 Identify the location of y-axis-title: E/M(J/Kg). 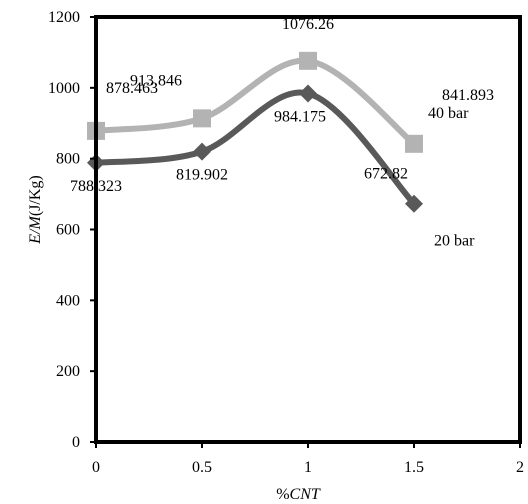
(35, 209).